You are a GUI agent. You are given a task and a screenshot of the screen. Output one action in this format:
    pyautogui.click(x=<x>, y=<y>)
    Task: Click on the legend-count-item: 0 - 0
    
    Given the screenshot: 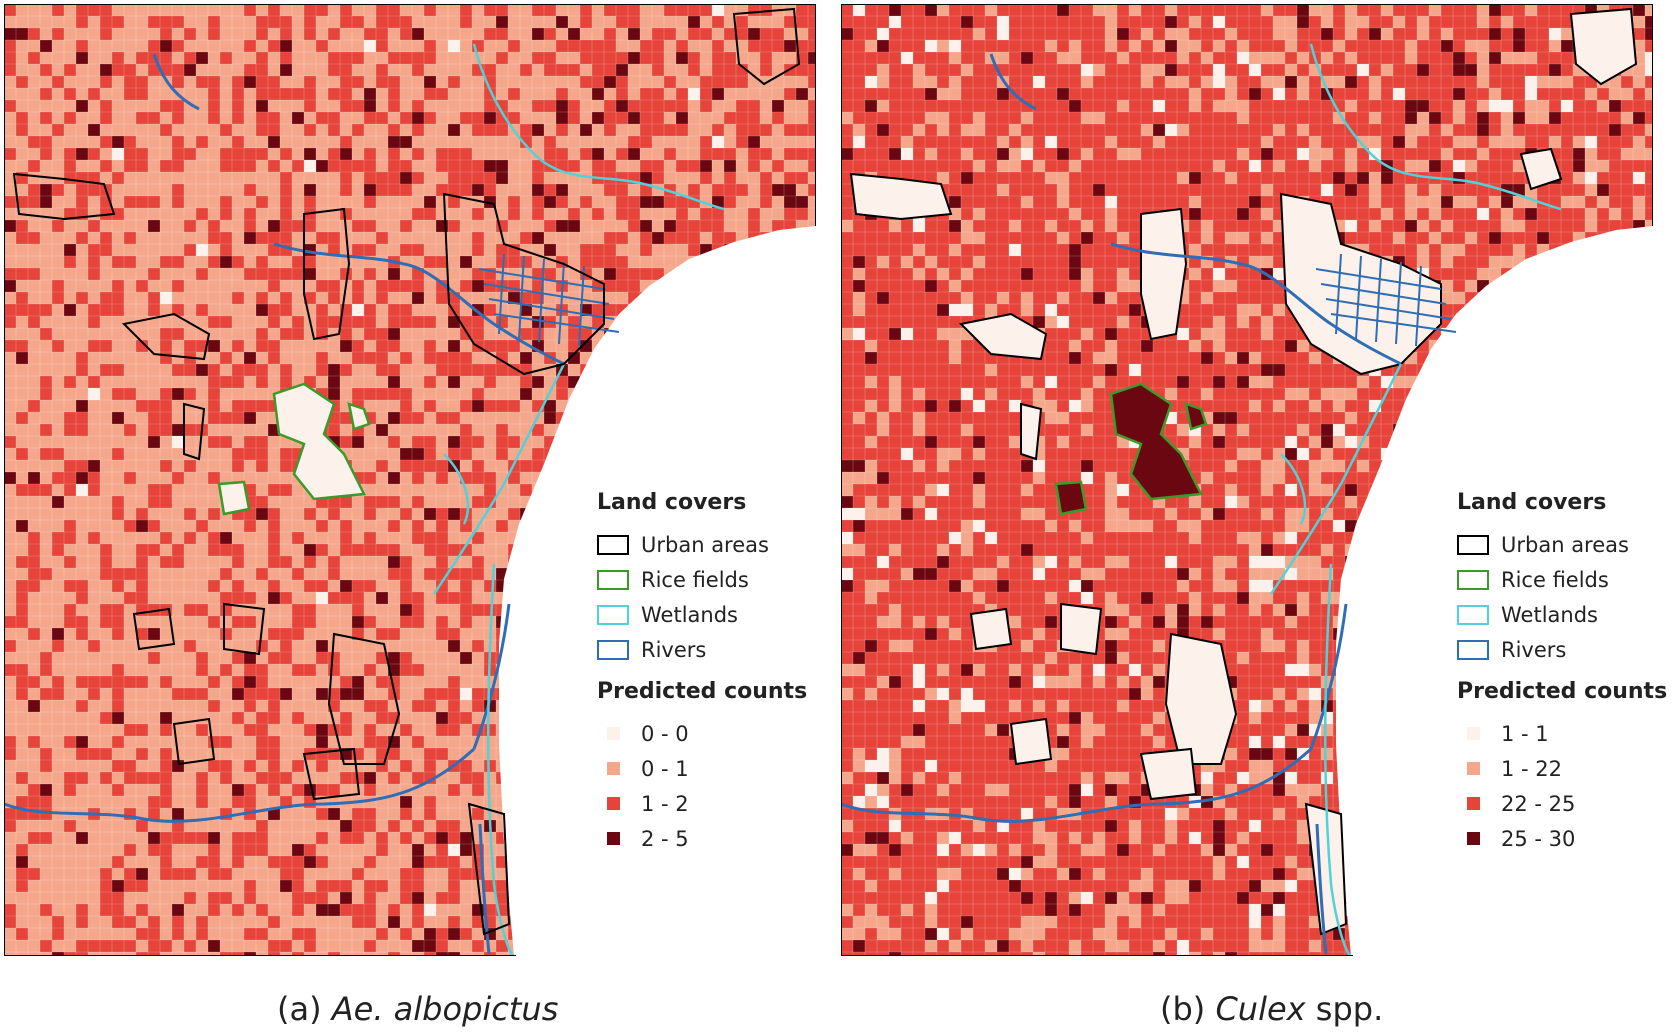 What is the action you would take?
    pyautogui.click(x=717, y=733)
    